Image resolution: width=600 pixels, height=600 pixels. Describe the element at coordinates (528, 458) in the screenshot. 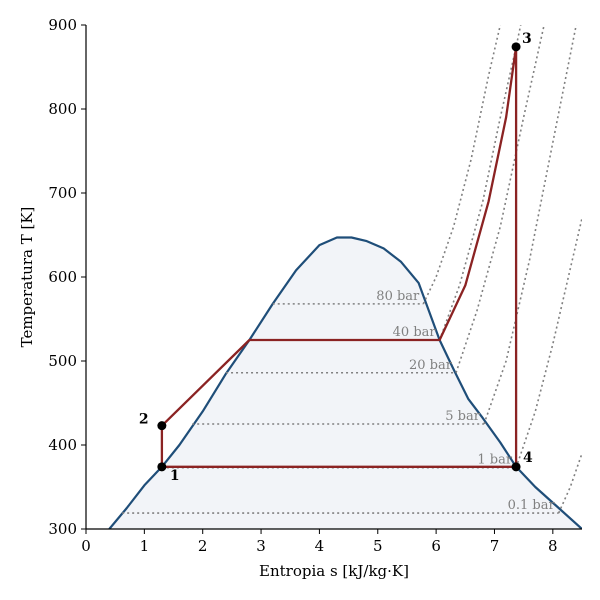

I see `state-point-label: 4` at that location.